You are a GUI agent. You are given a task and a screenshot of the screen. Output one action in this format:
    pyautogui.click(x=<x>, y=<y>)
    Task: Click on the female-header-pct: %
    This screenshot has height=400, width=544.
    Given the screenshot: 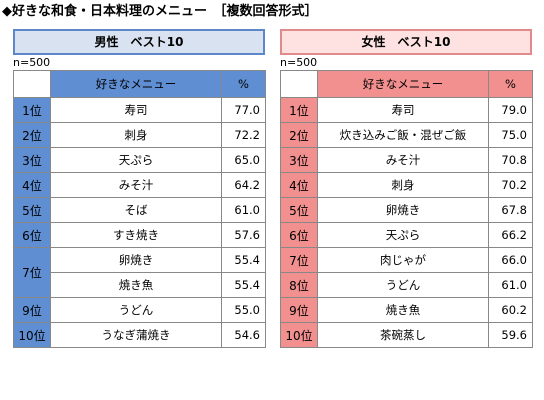 What is the action you would take?
    pyautogui.click(x=510, y=84)
    